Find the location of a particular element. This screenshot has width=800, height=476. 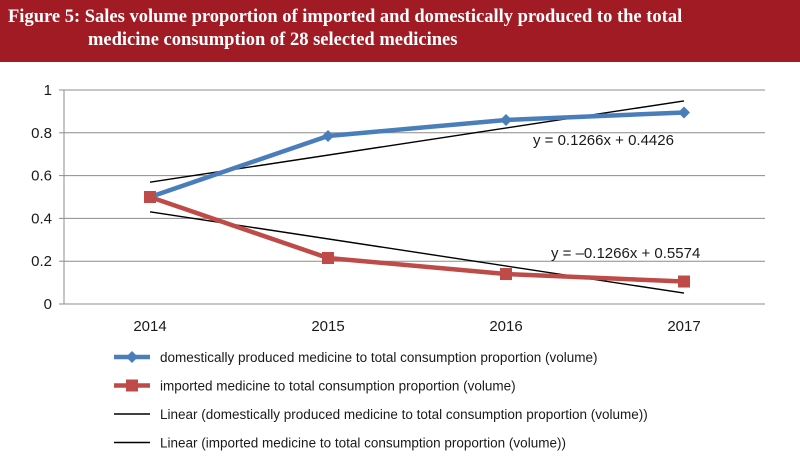

x-axis-ticks: 2014 2015 2016 2017 is located at coordinates (416, 326).